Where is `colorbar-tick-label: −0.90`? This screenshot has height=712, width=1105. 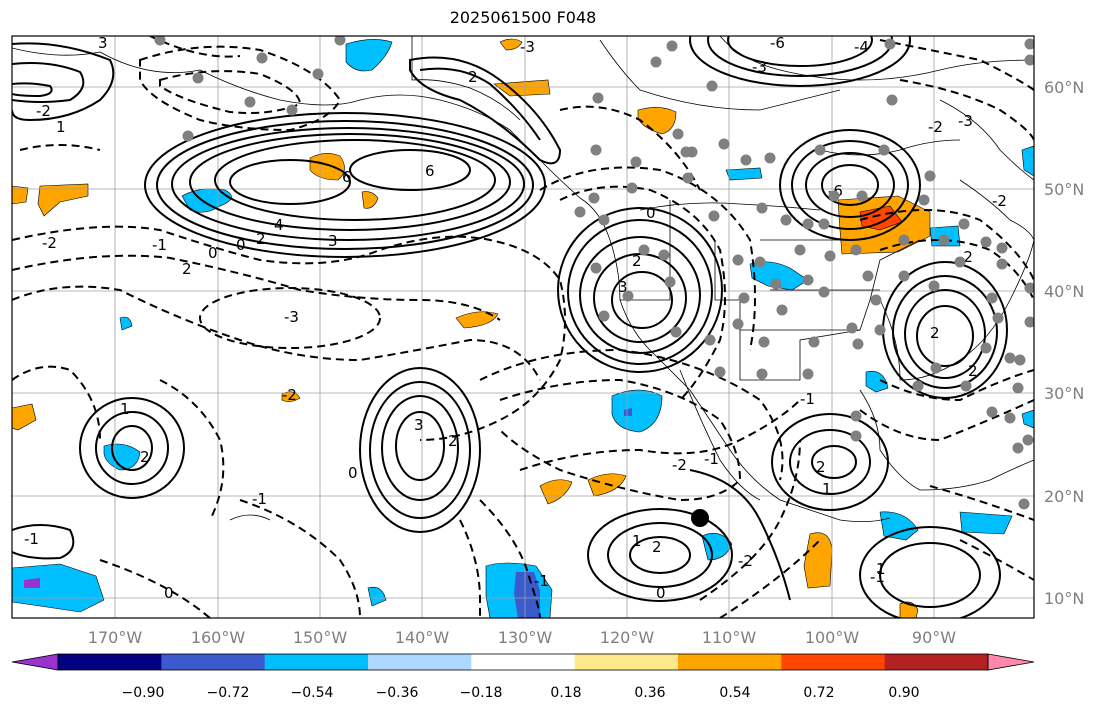
colorbar-tick-label: −0.90 is located at coordinates (143, 693).